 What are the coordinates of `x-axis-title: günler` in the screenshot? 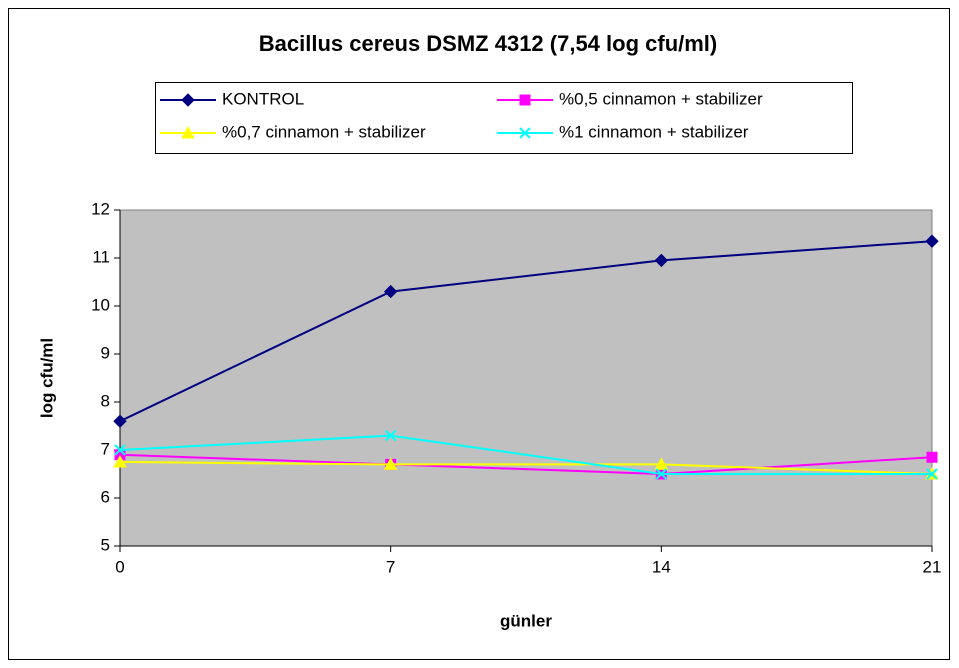 It's located at (526, 620).